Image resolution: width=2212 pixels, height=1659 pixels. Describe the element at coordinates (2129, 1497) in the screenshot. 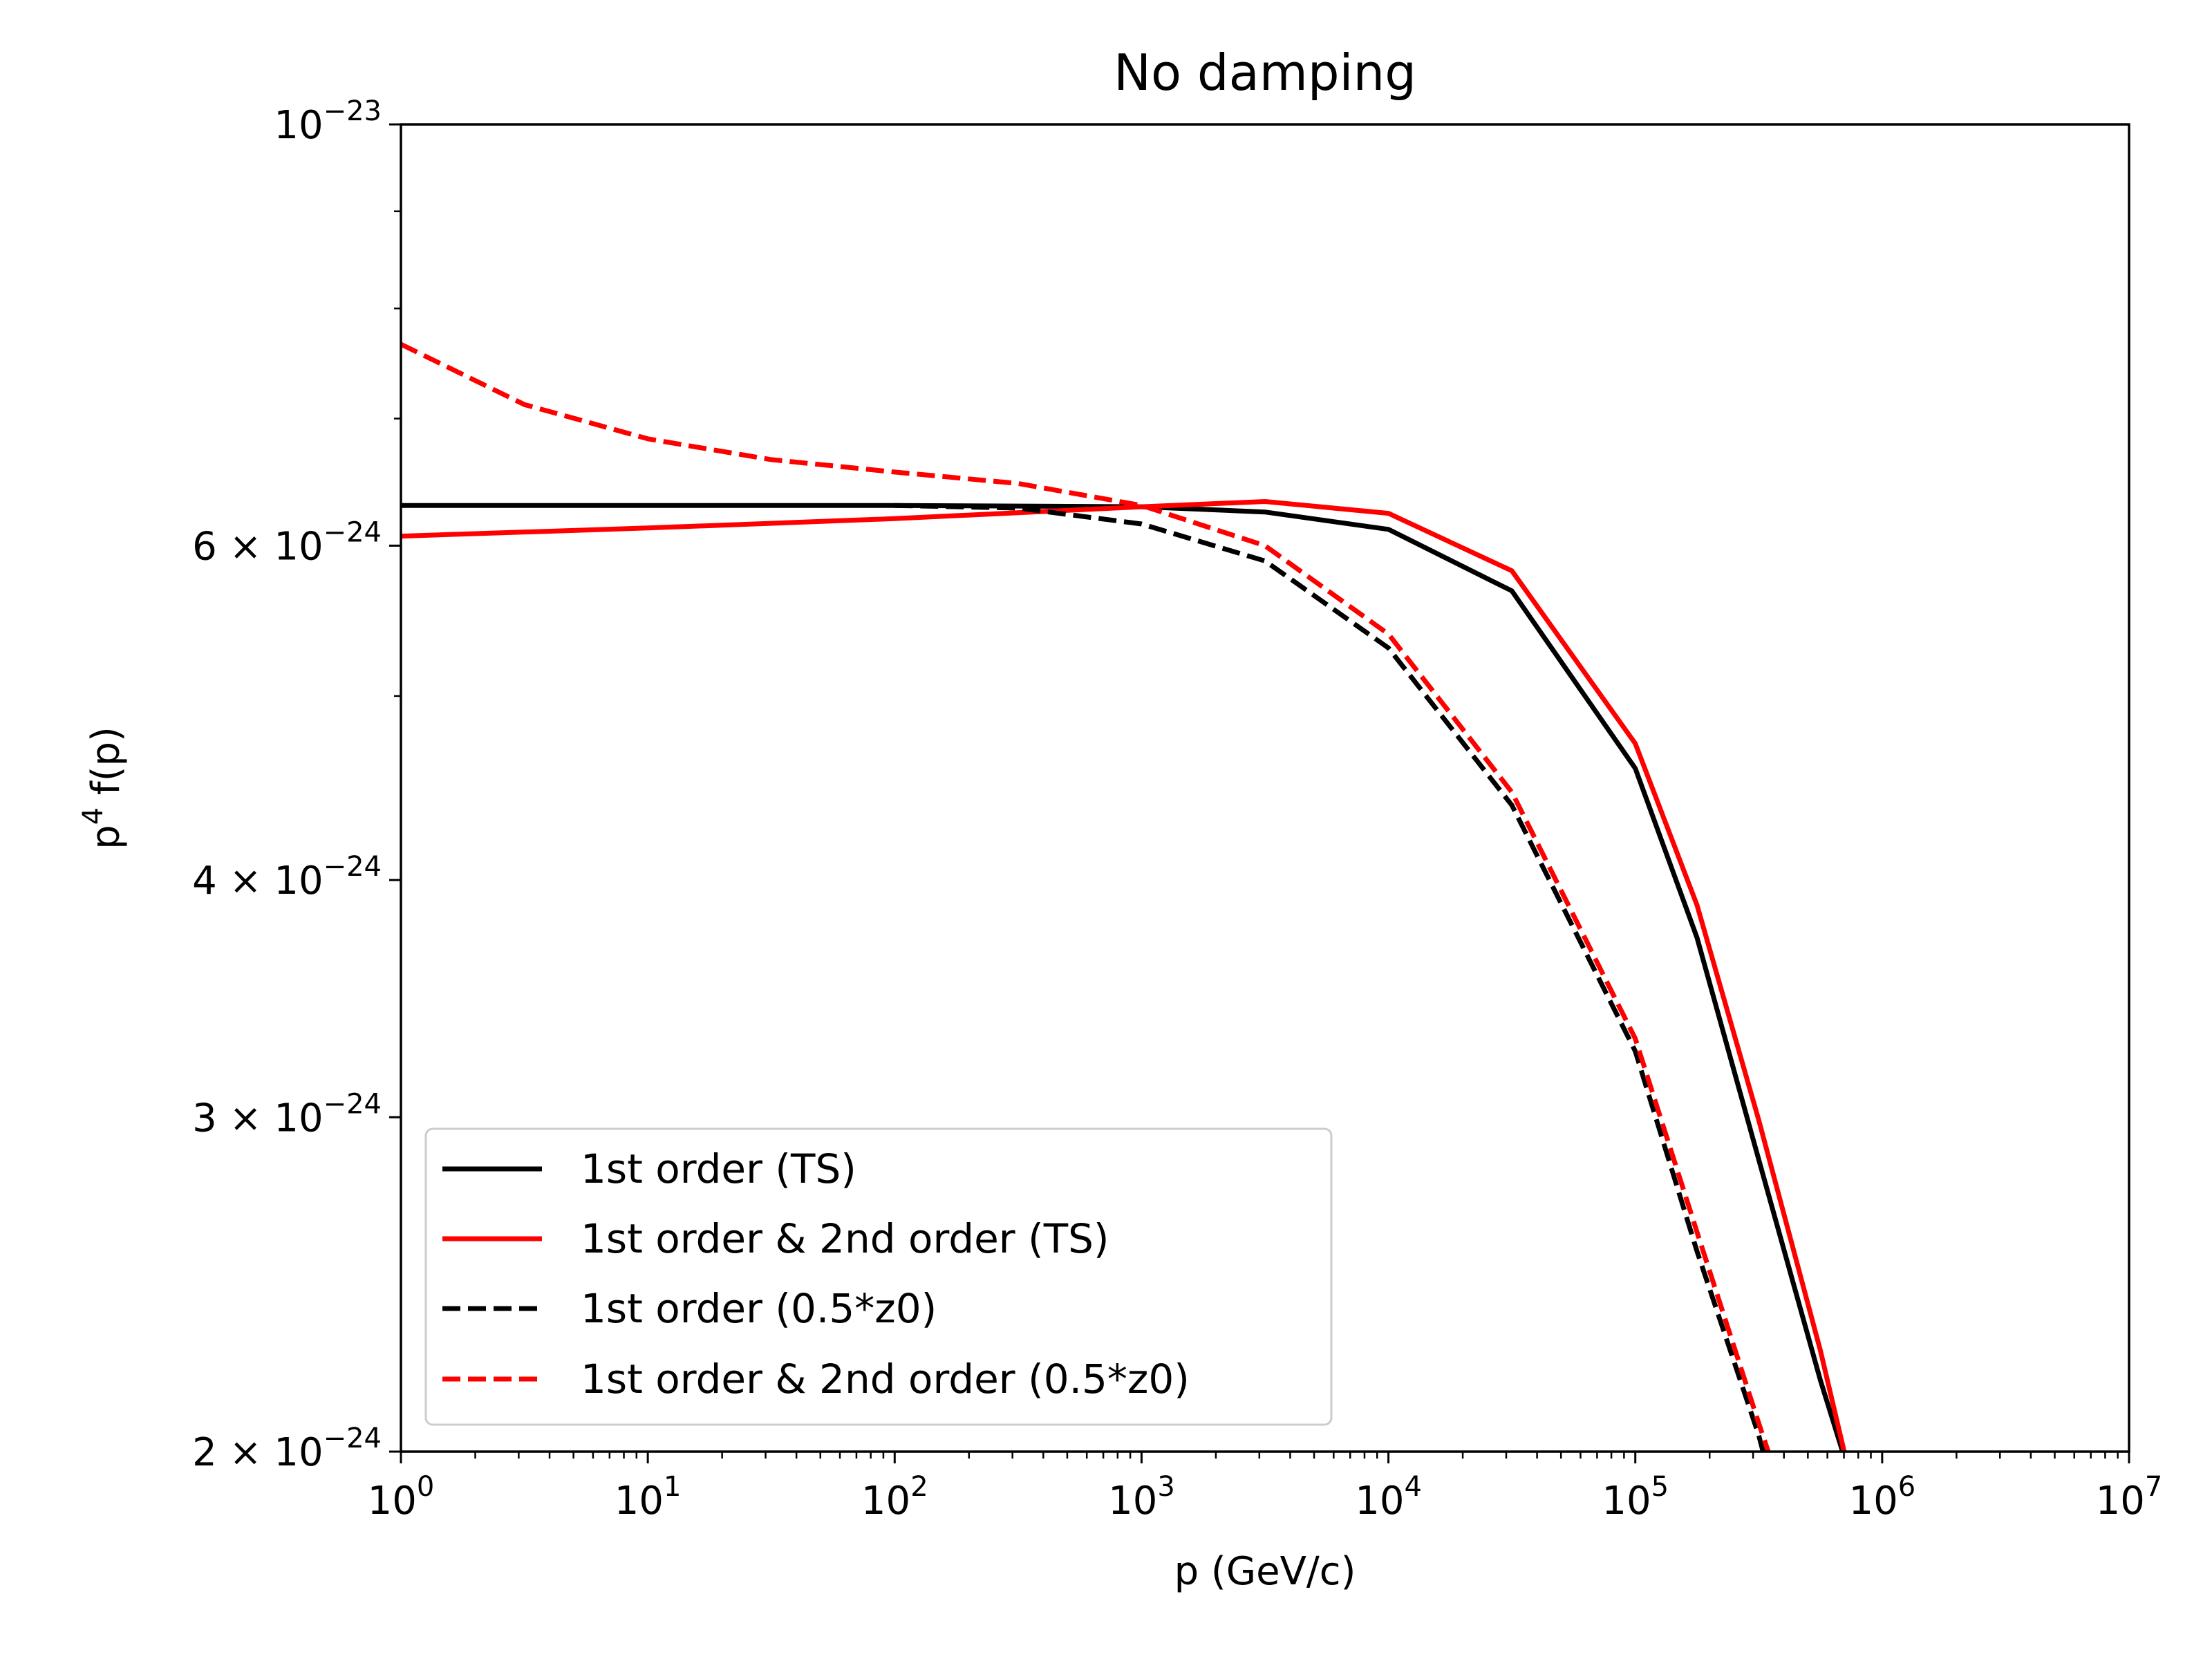

I see `x-tick-label: 10⁷` at that location.